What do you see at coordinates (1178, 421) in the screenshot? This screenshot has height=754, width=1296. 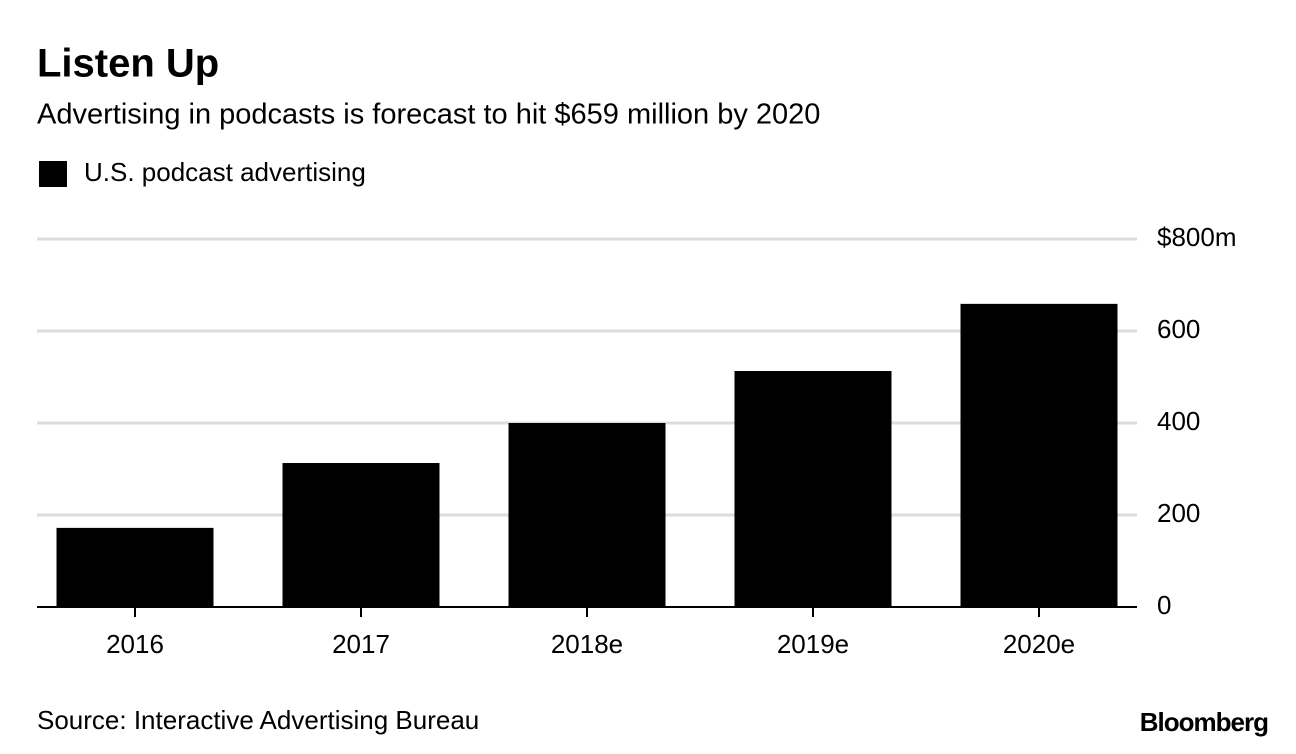 I see `y-tick-label: 400` at bounding box center [1178, 421].